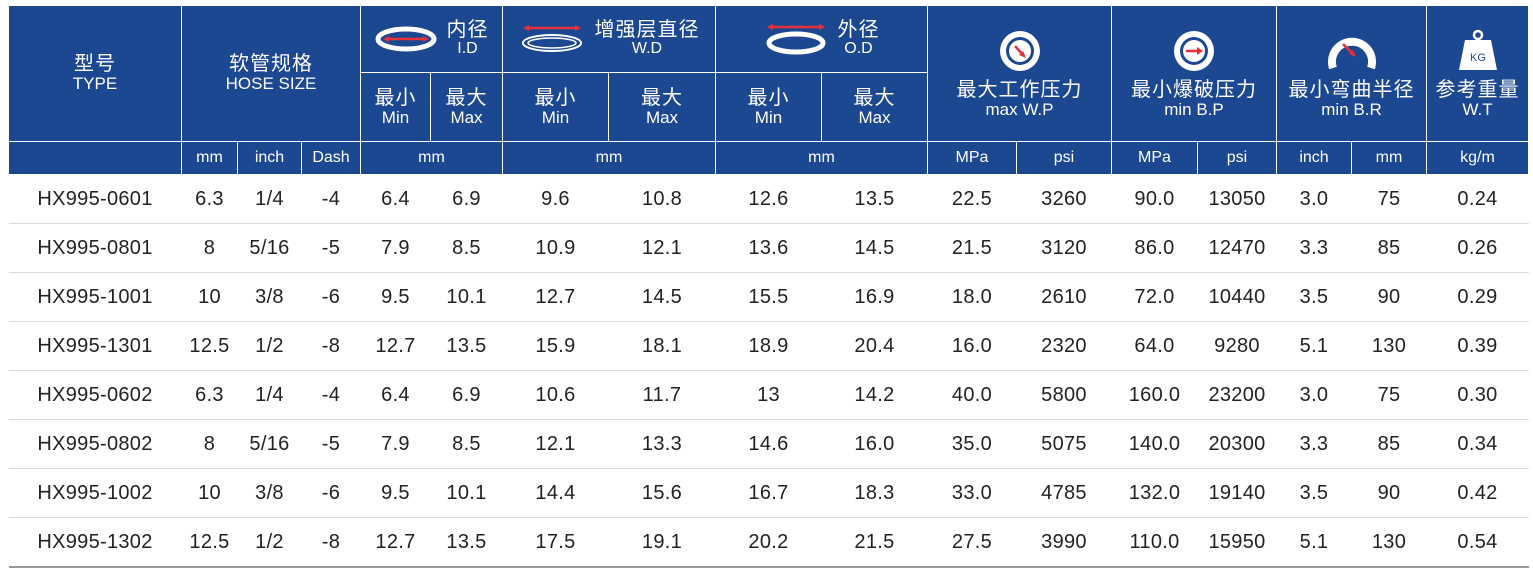 The image size is (1533, 569). What do you see at coordinates (768, 199) in the screenshot?
I see `cell-od-min: 12.6` at bounding box center [768, 199].